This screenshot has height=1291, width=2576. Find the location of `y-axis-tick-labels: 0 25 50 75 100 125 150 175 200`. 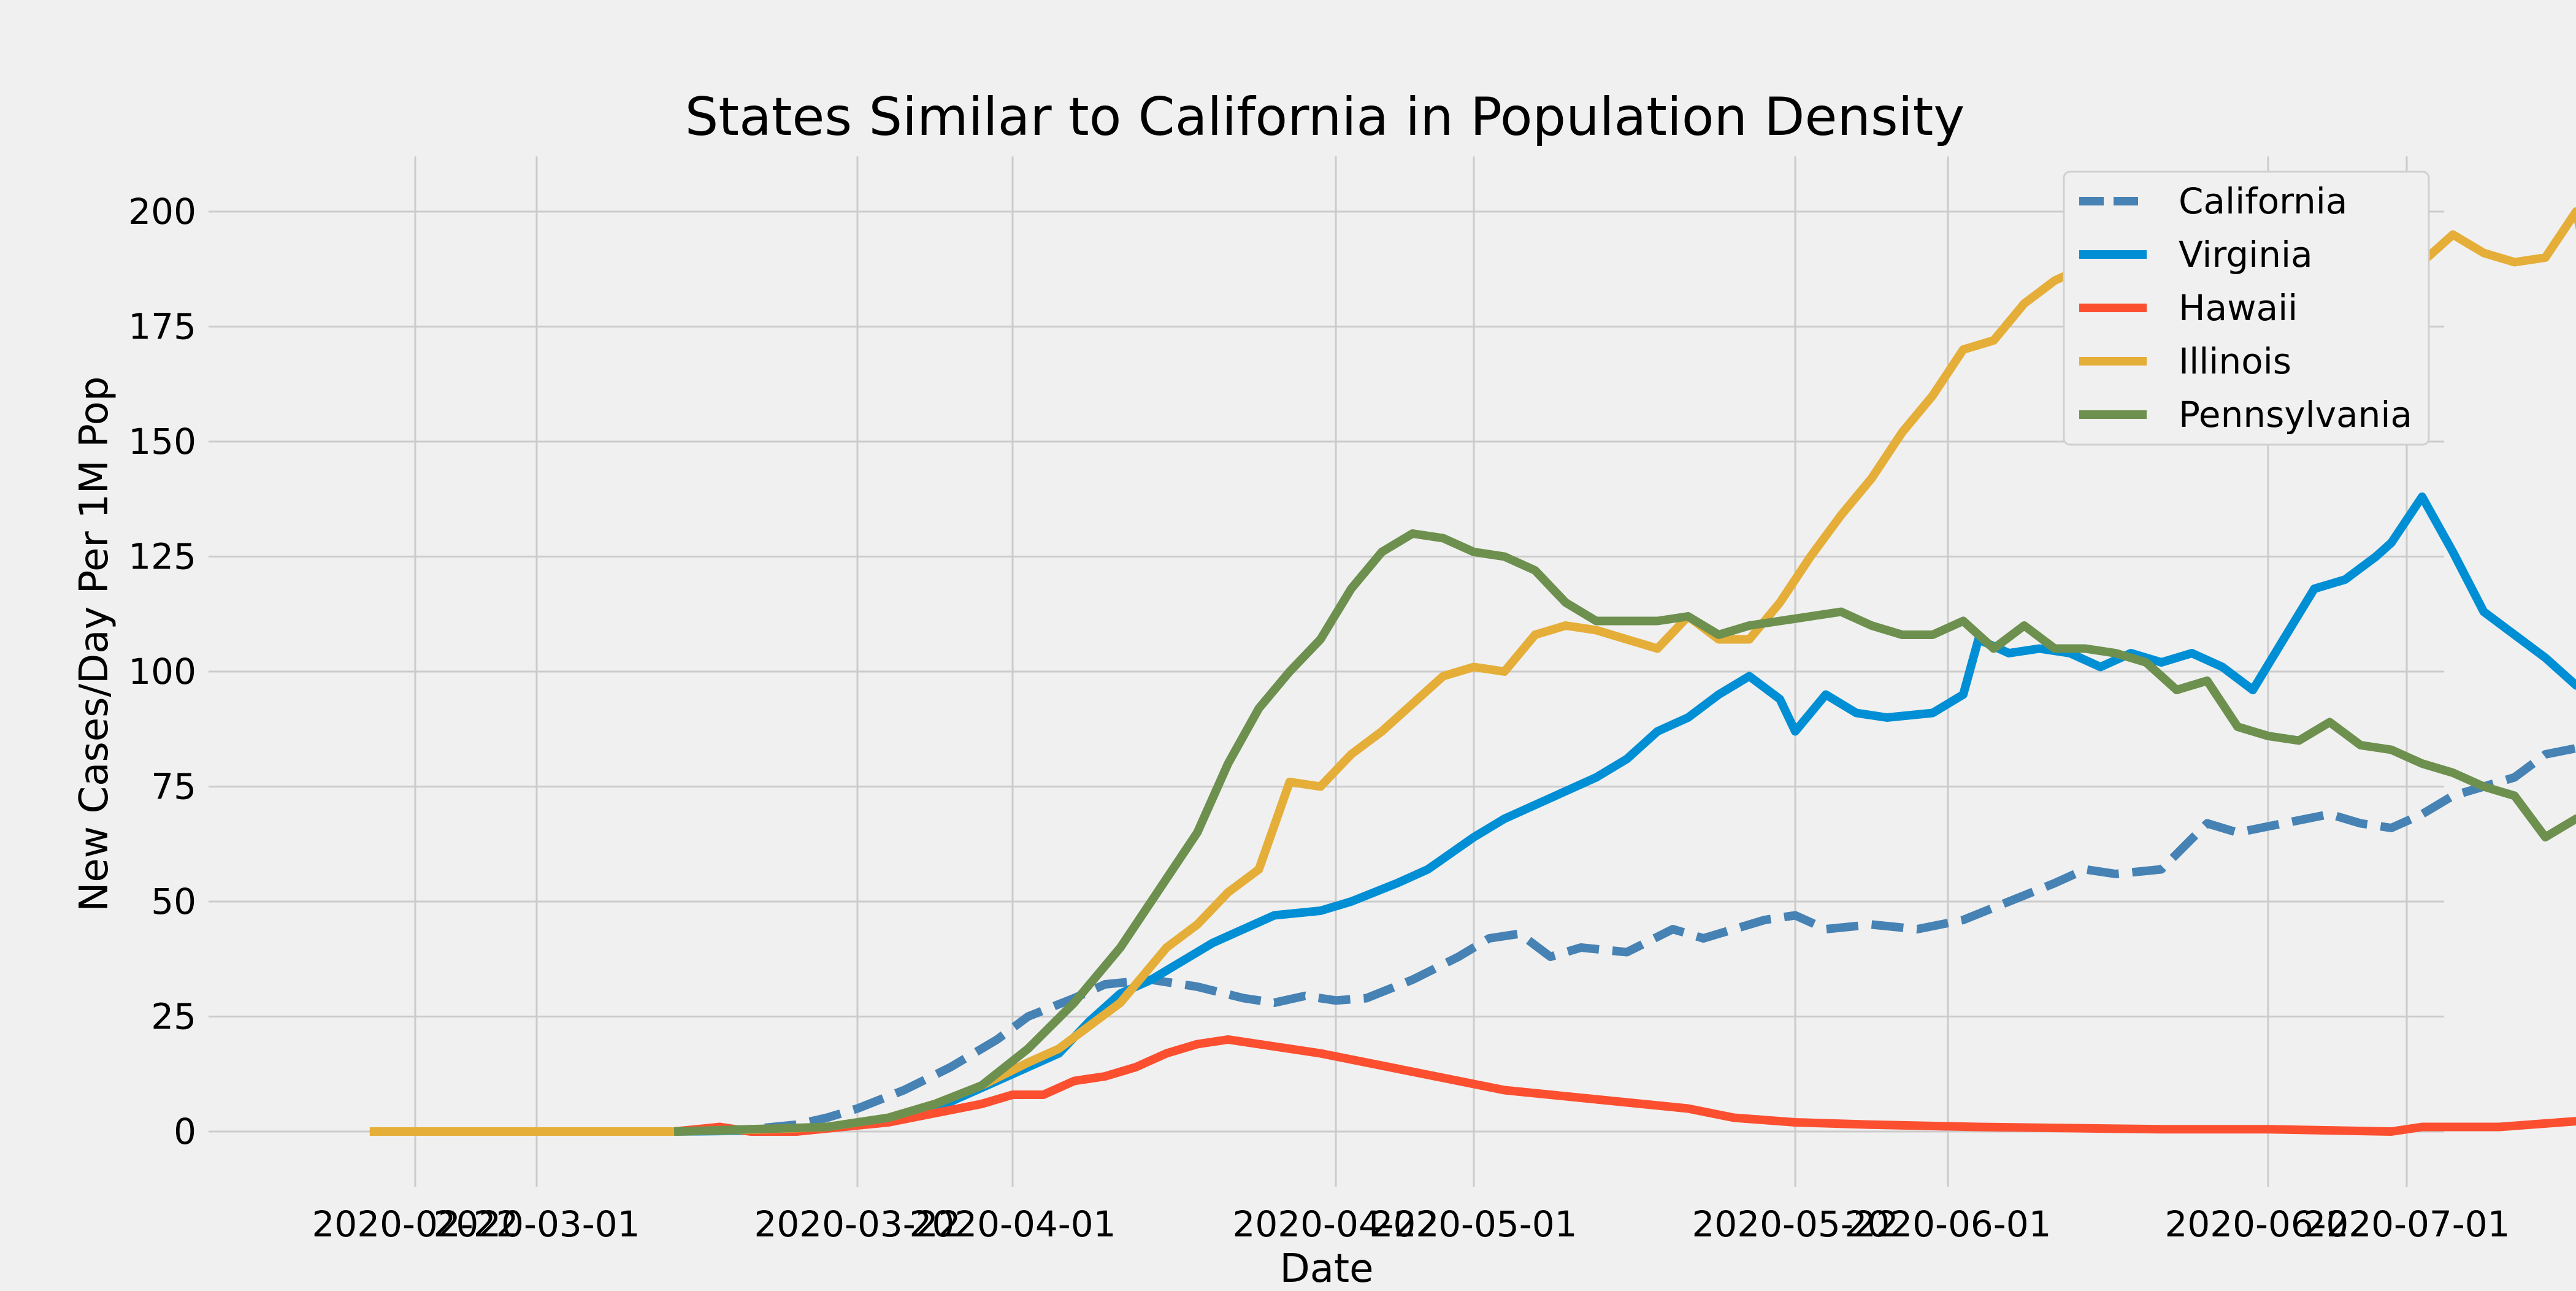

y-axis-tick-labels: 0 25 50 75 100 125 150 175 200 is located at coordinates (162, 671).